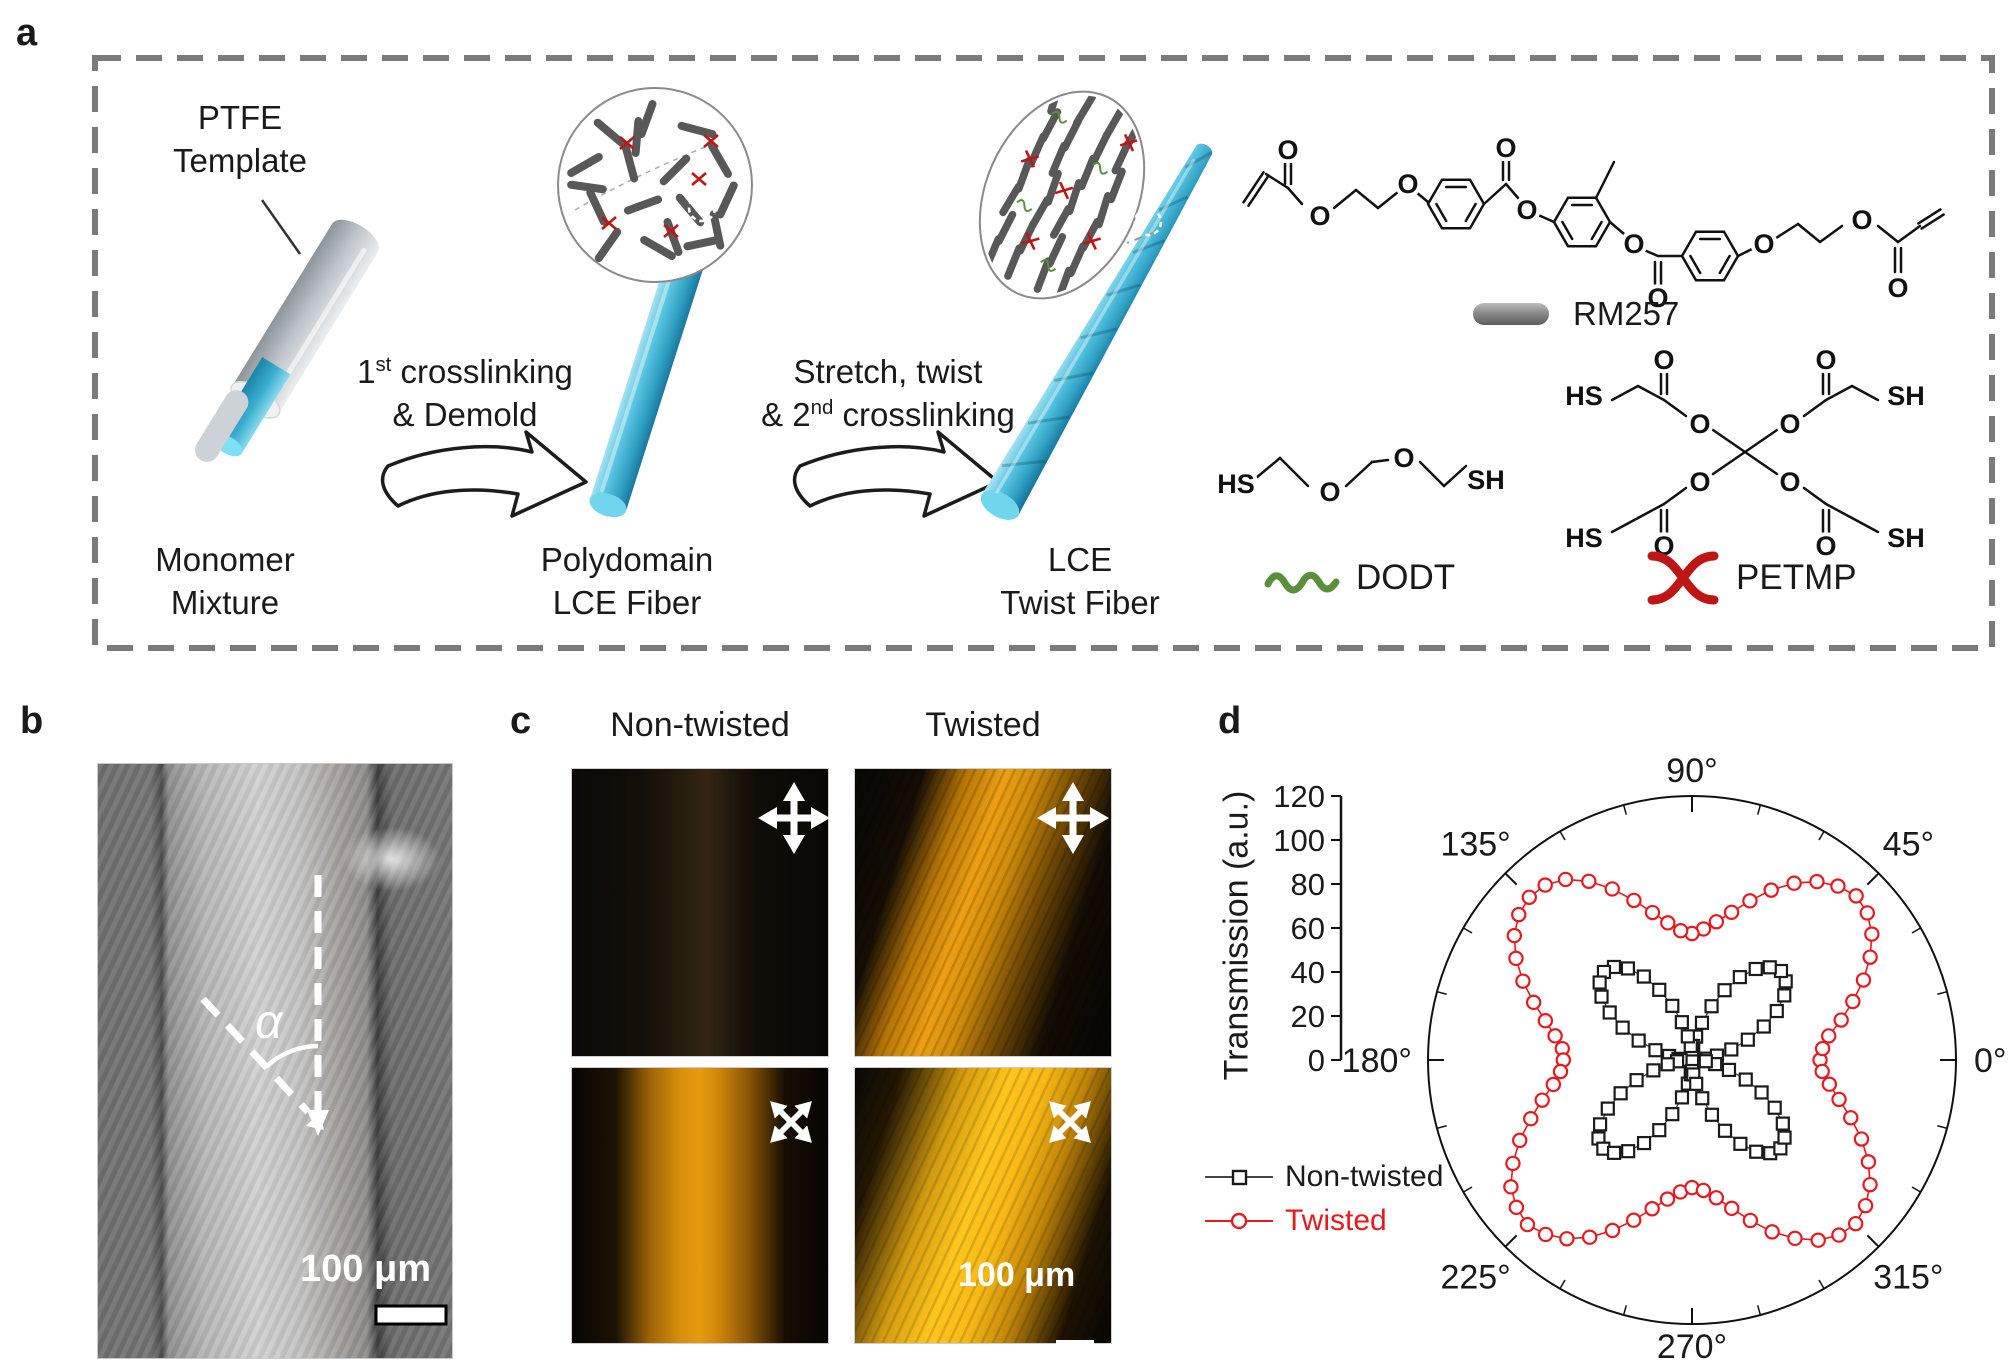 The image size is (2012, 1364). Describe the element at coordinates (287, 340) in the screenshot. I see `ptfe-template-cylinder` at that location.